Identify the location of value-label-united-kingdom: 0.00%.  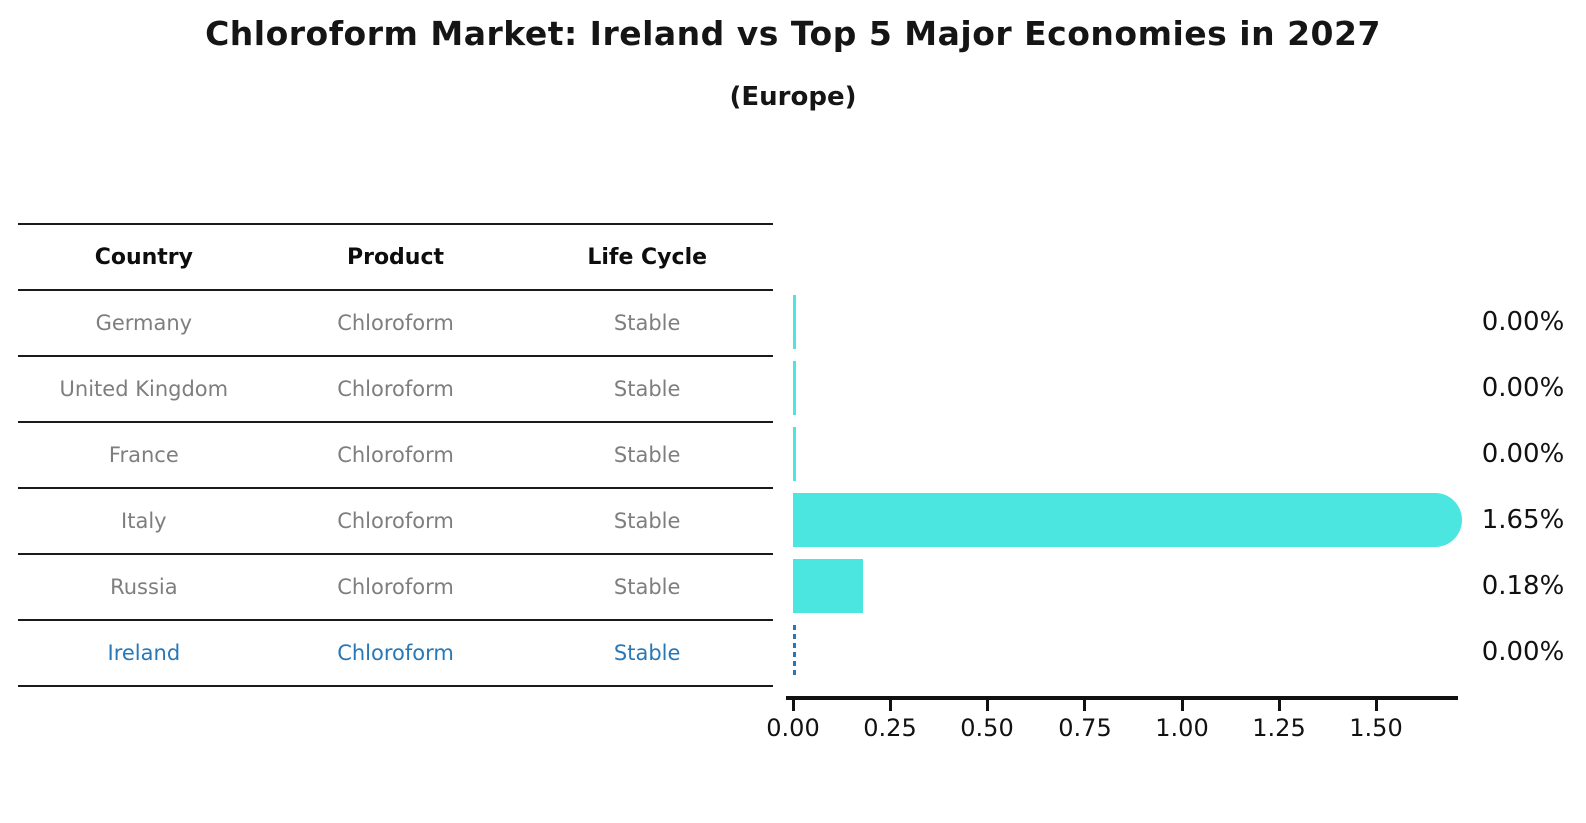
(1523, 388).